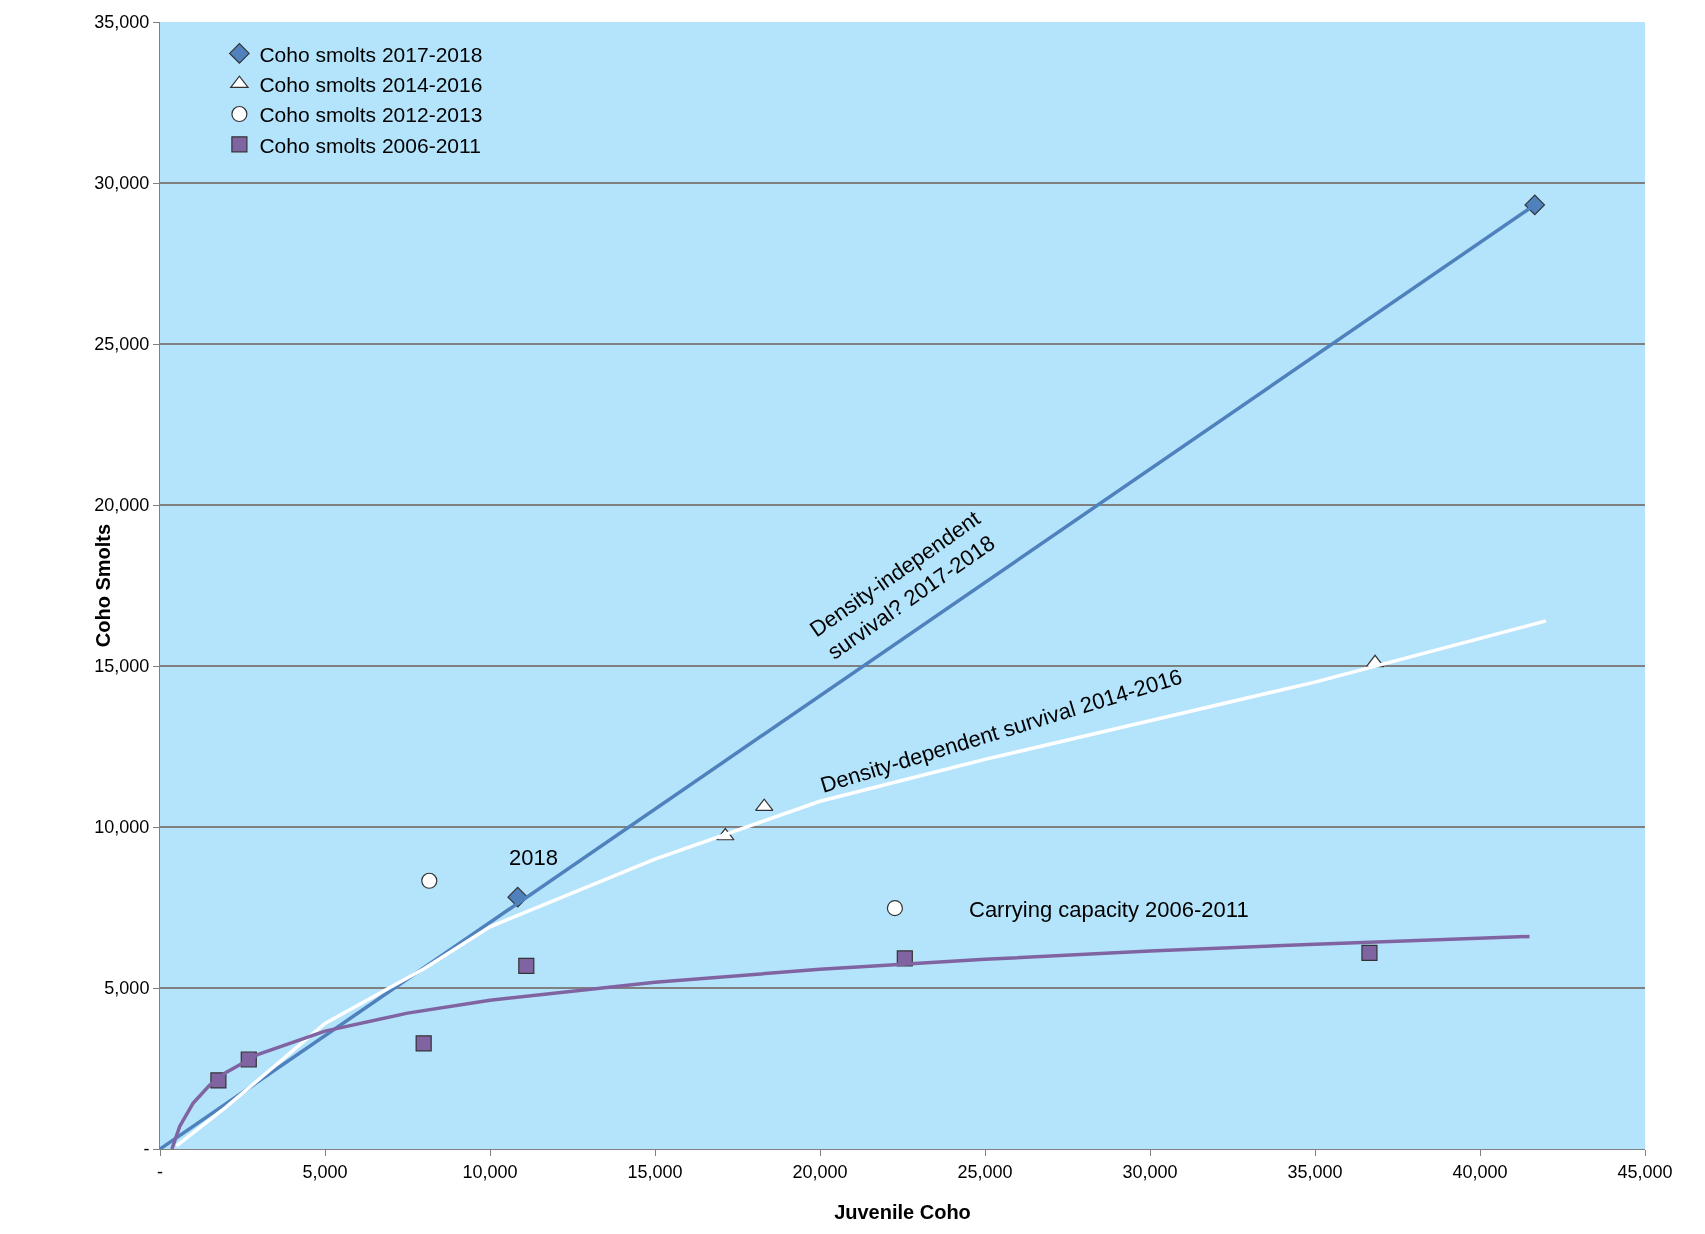 The height and width of the screenshot is (1234, 1705). I want to click on x-tick-label: -, so click(160, 1171).